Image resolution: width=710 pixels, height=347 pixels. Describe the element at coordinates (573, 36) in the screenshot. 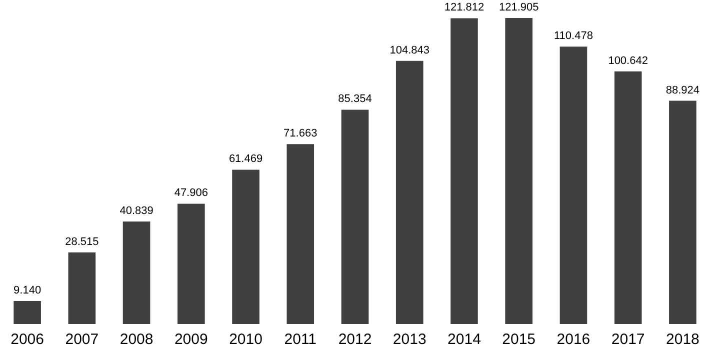

I see `data-label: 110.478` at that location.